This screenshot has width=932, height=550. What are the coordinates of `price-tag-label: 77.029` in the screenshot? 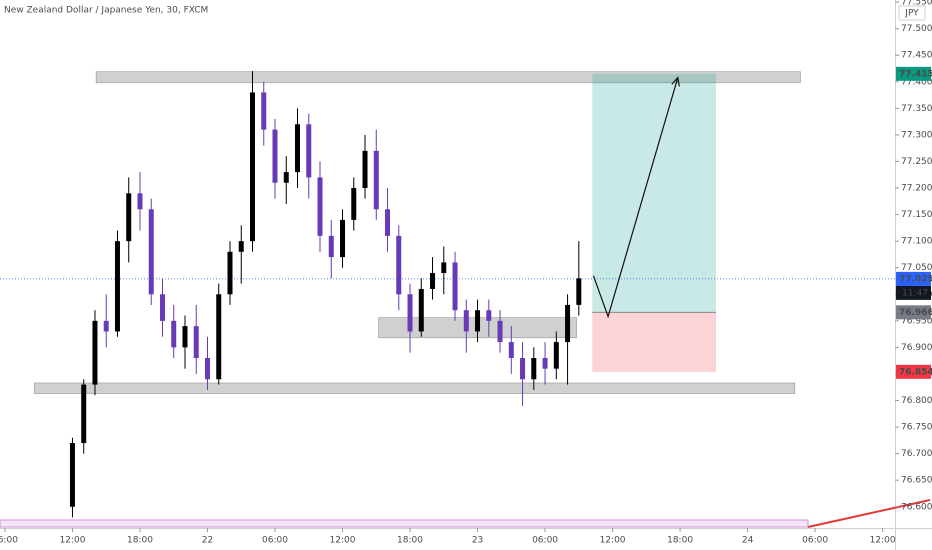 It's located at (915, 279).